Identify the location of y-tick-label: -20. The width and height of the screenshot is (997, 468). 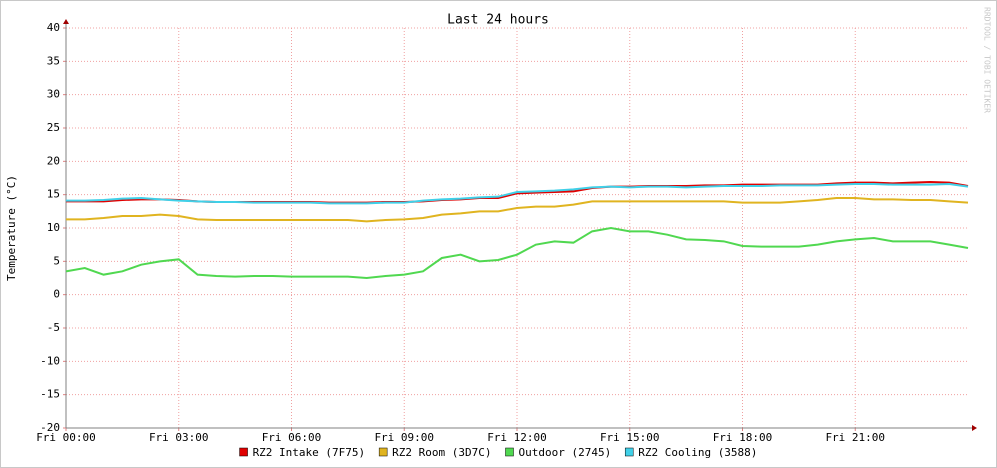
(50, 427).